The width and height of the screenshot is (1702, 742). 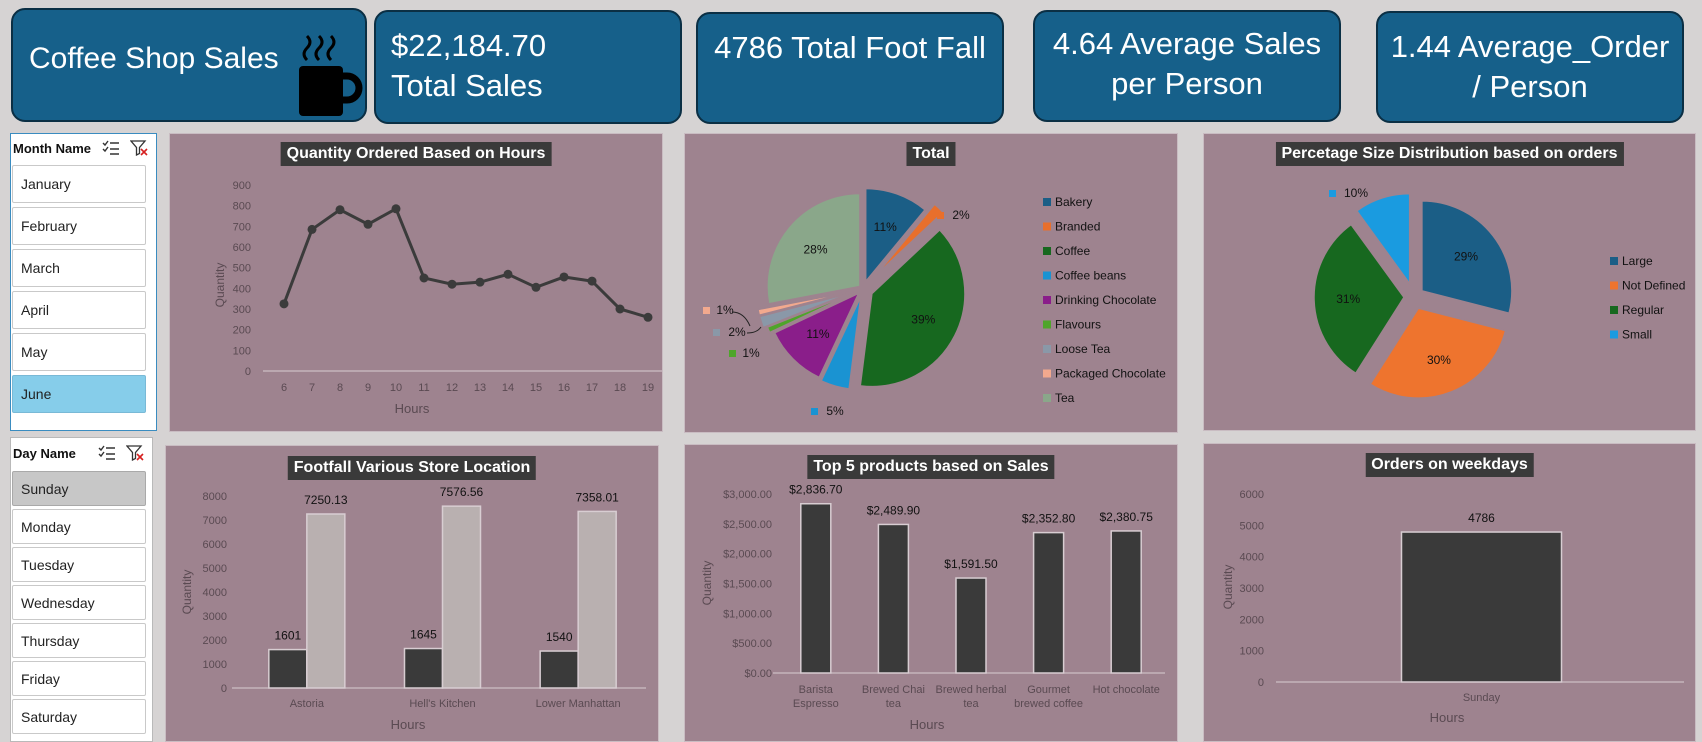 What do you see at coordinates (578, 704) in the screenshot?
I see `x-tick-label: Lower Manhattan` at bounding box center [578, 704].